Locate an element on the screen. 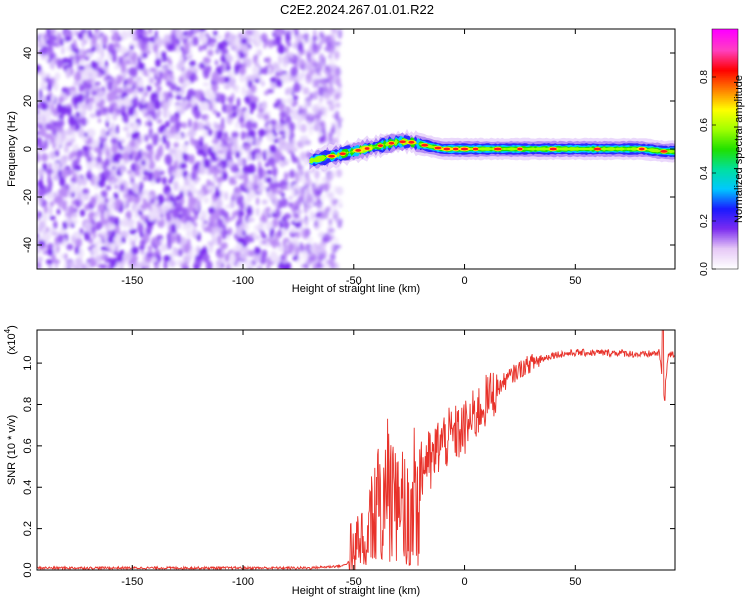  snr-y-tick-label: 0.6 is located at coordinates (28, 445).